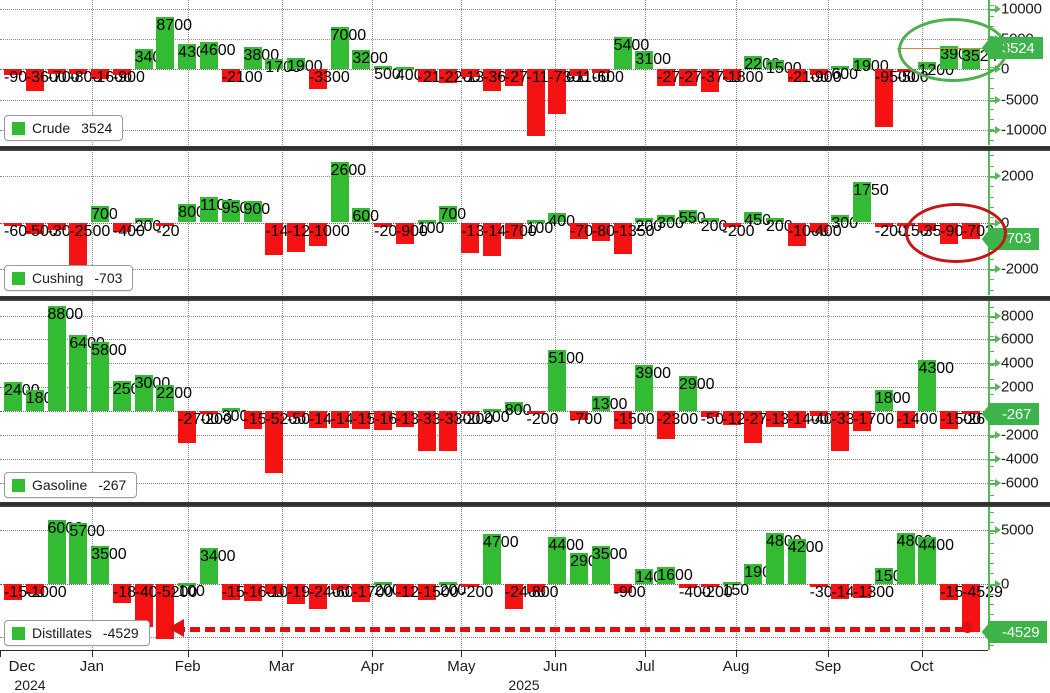 The image size is (1050, 693). What do you see at coordinates (438, 431) in the screenshot?
I see `bar: -3300` at bounding box center [438, 431].